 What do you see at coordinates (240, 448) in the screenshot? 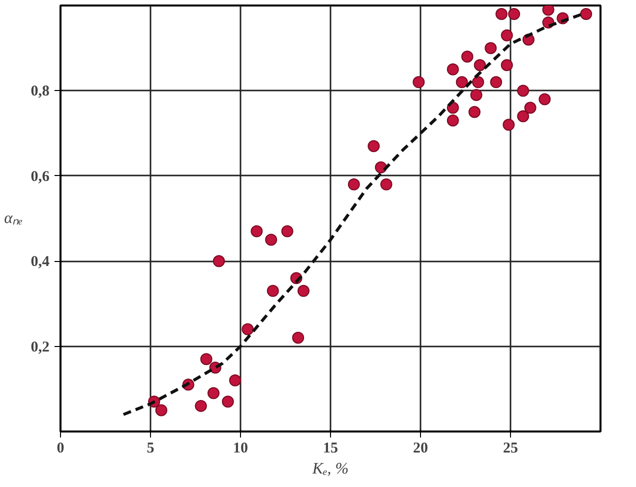
I see `x-tick-label: 10` at bounding box center [240, 448].